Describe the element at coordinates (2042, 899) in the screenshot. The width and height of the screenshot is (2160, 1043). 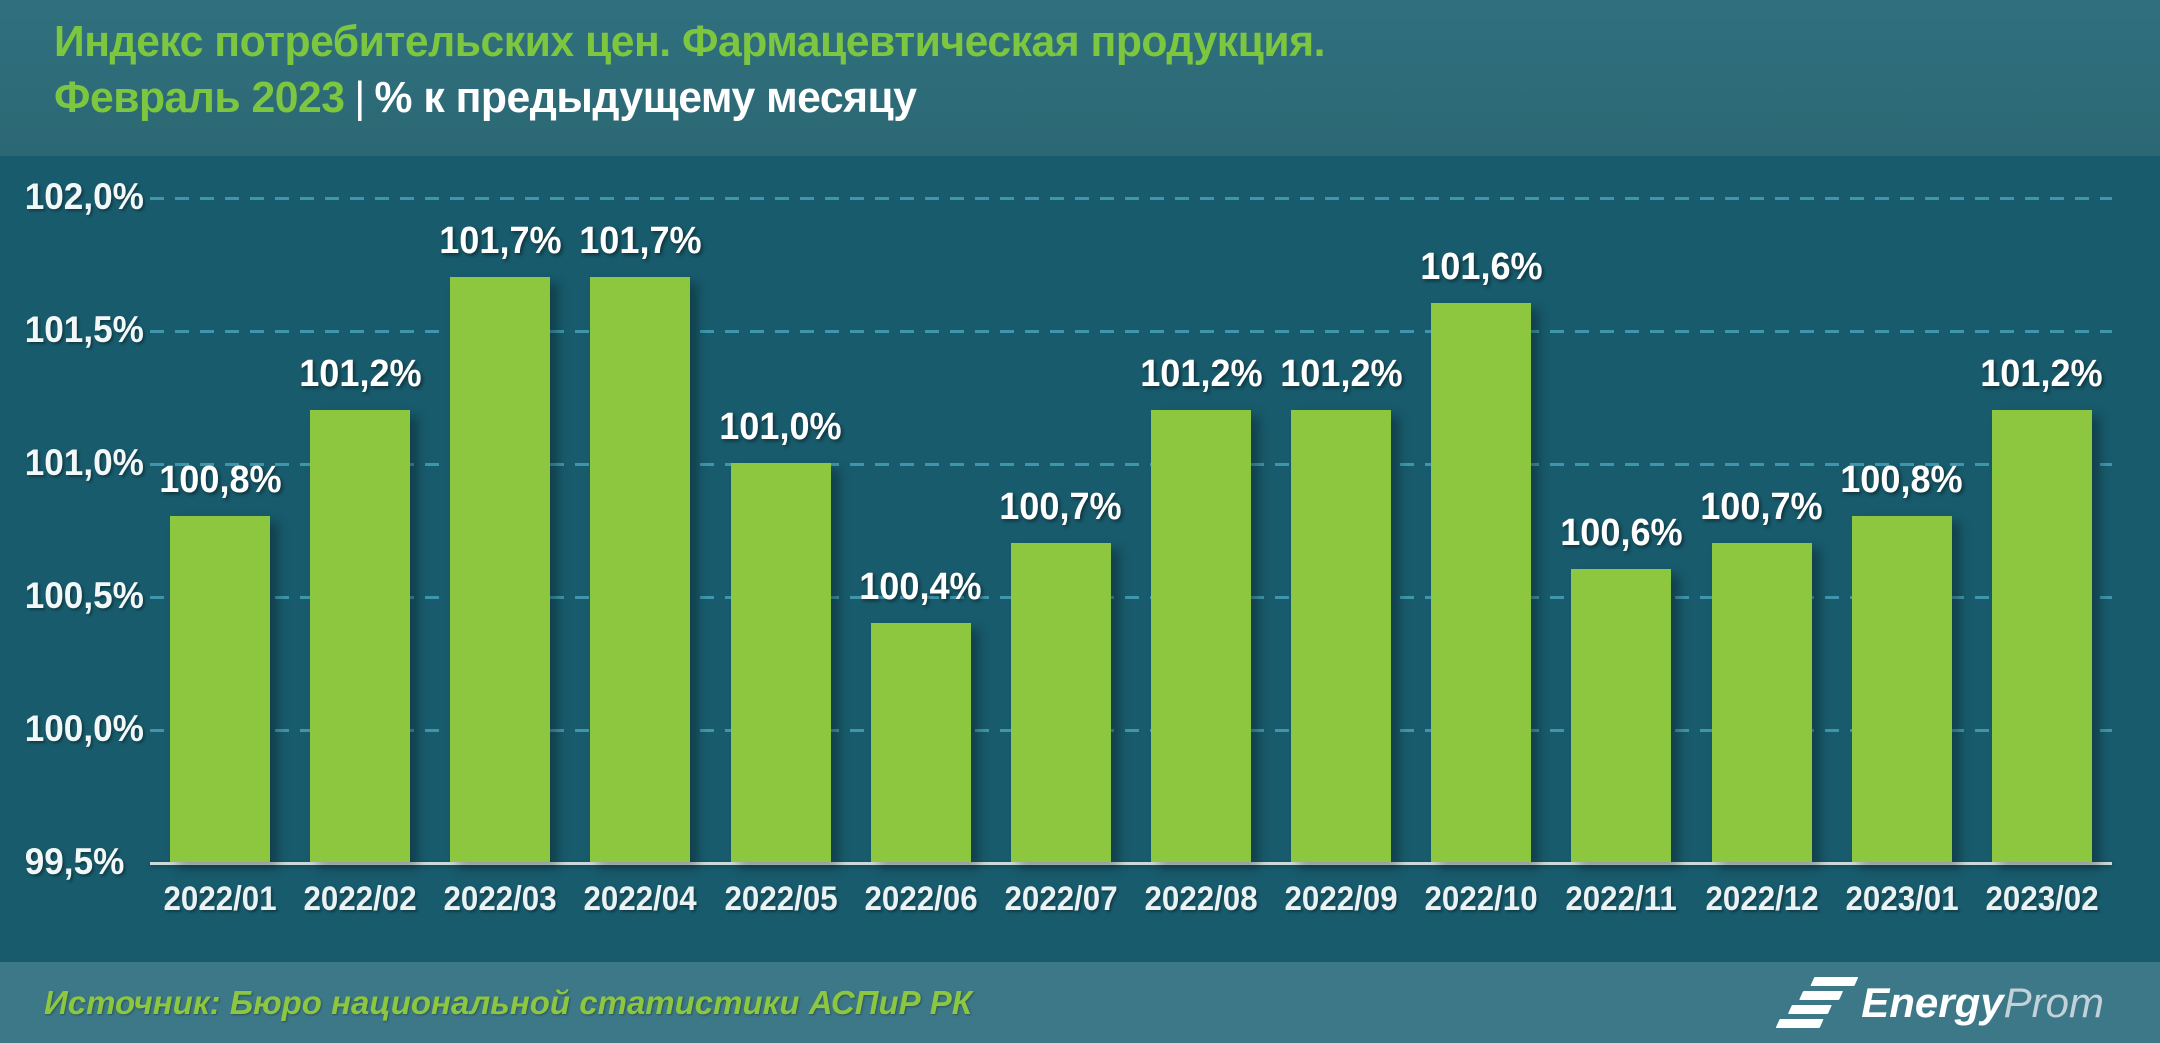
I see `x-axis-tick: 2023/02` at that location.